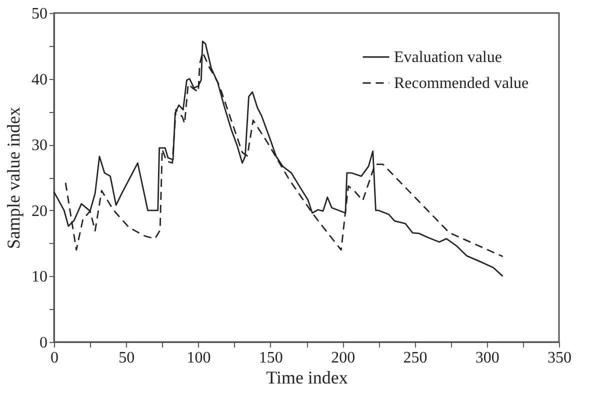  What do you see at coordinates (448, 57) in the screenshot?
I see `legend-label: Evaluation value` at bounding box center [448, 57].